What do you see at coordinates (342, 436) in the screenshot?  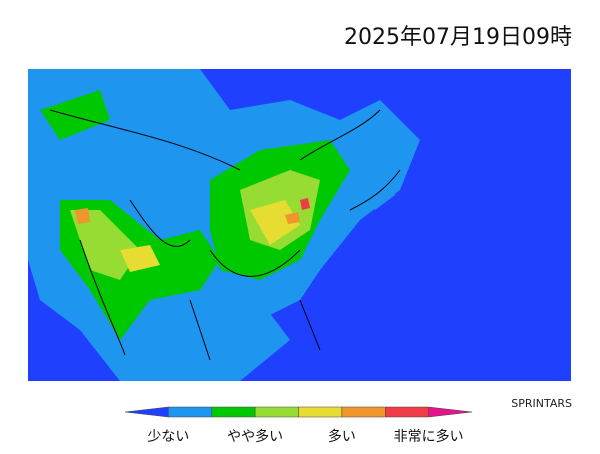 I see `legend-label: 多い` at bounding box center [342, 436].